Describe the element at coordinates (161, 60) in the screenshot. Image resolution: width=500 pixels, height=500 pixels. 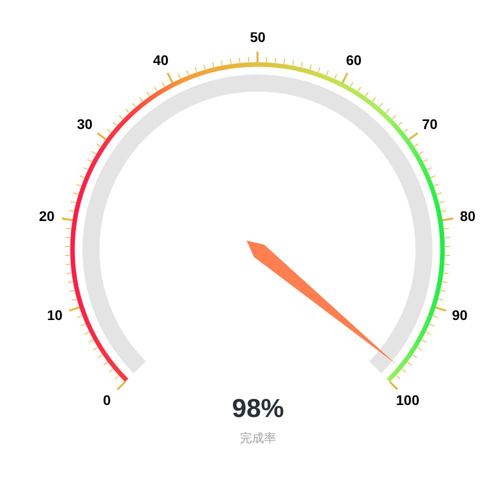
I see `text: 40` at that location.